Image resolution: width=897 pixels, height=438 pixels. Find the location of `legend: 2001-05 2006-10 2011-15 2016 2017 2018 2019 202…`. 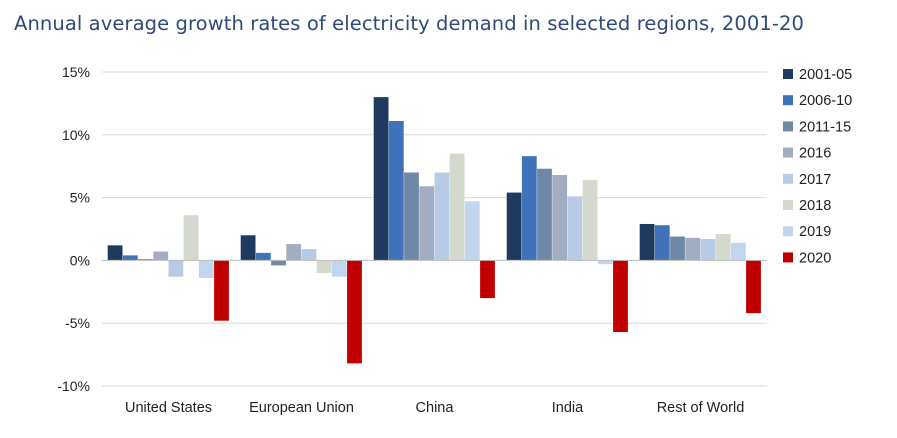

legend: 2001-05 2006-10 2011-15 2016 2017 2018 2019 202… is located at coordinates (817, 166).